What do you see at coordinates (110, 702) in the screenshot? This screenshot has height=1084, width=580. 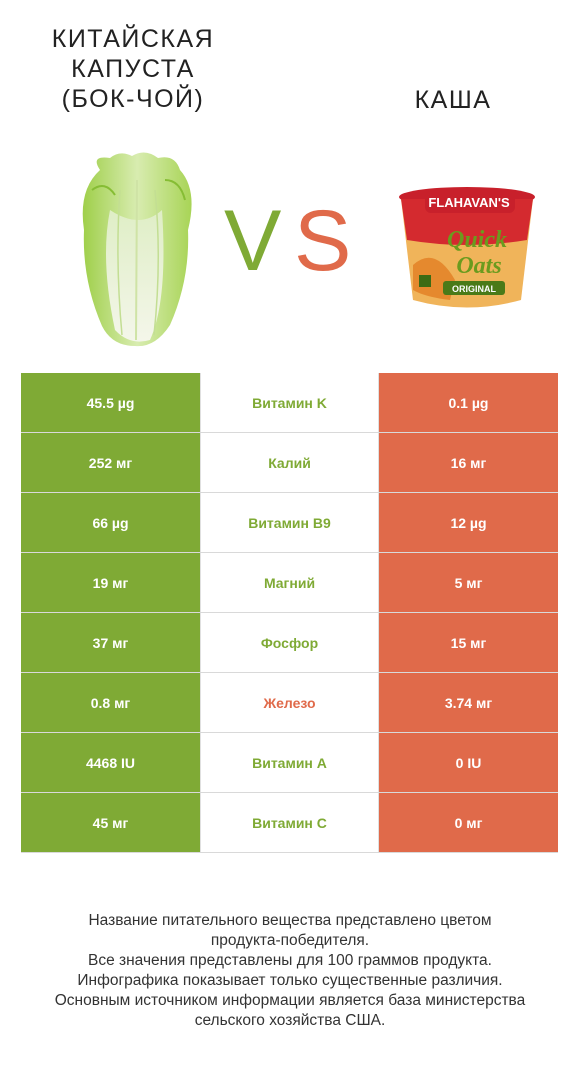 I see `left-value: 0.8 мг` at bounding box center [110, 702].